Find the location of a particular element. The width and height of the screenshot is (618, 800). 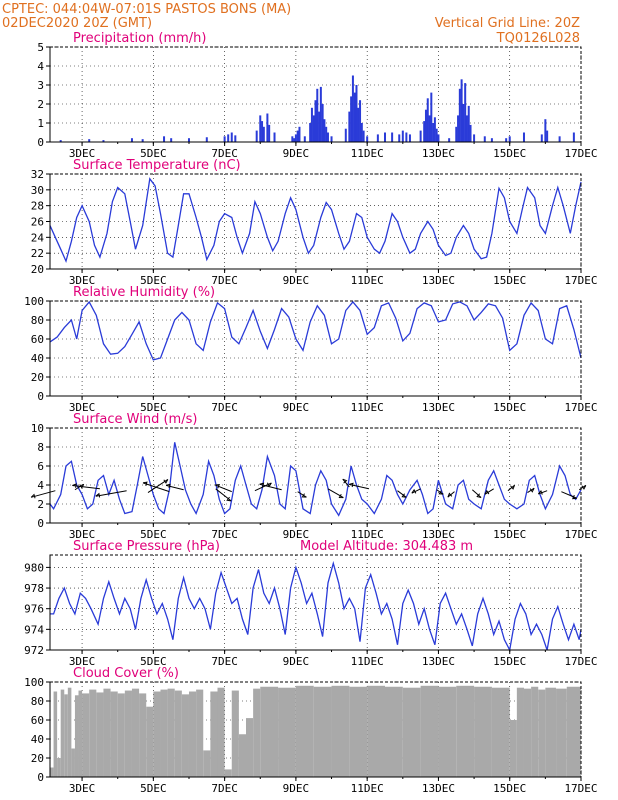

pressure-xtick-label: 11DEC is located at coordinates (367, 661).